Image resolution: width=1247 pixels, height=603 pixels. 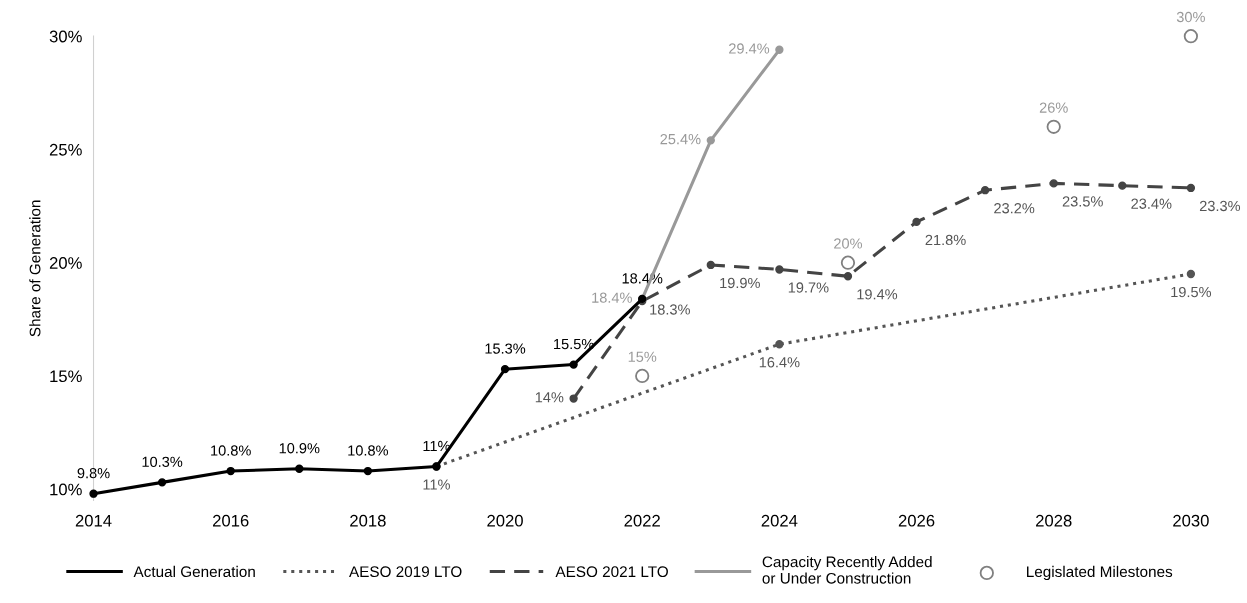 What do you see at coordinates (642, 356) in the screenshot?
I see `data-label: 15%` at bounding box center [642, 356].